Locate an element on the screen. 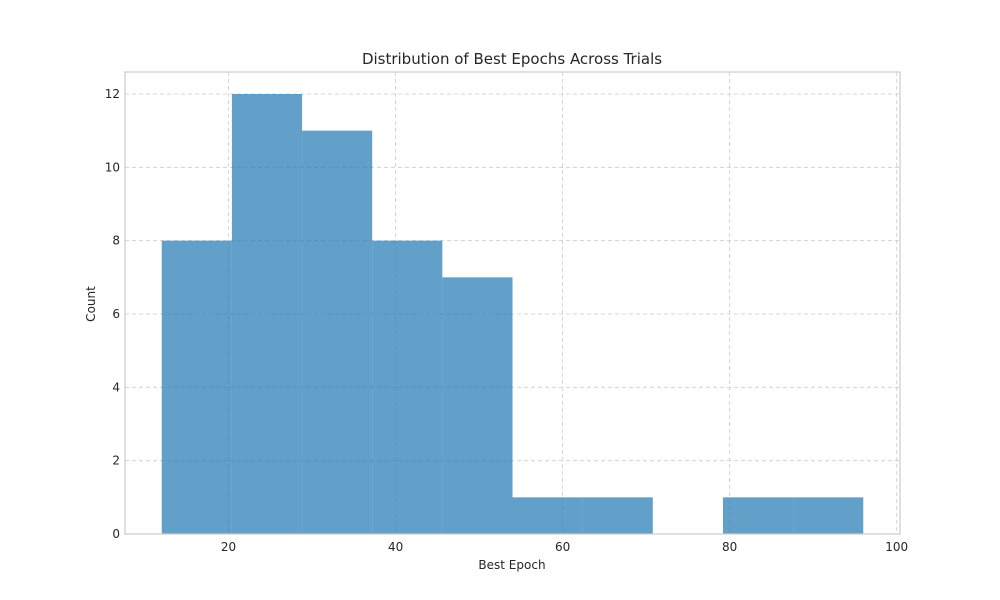 The width and height of the screenshot is (1000, 600). y-tick-label: 6 is located at coordinates (116, 314).